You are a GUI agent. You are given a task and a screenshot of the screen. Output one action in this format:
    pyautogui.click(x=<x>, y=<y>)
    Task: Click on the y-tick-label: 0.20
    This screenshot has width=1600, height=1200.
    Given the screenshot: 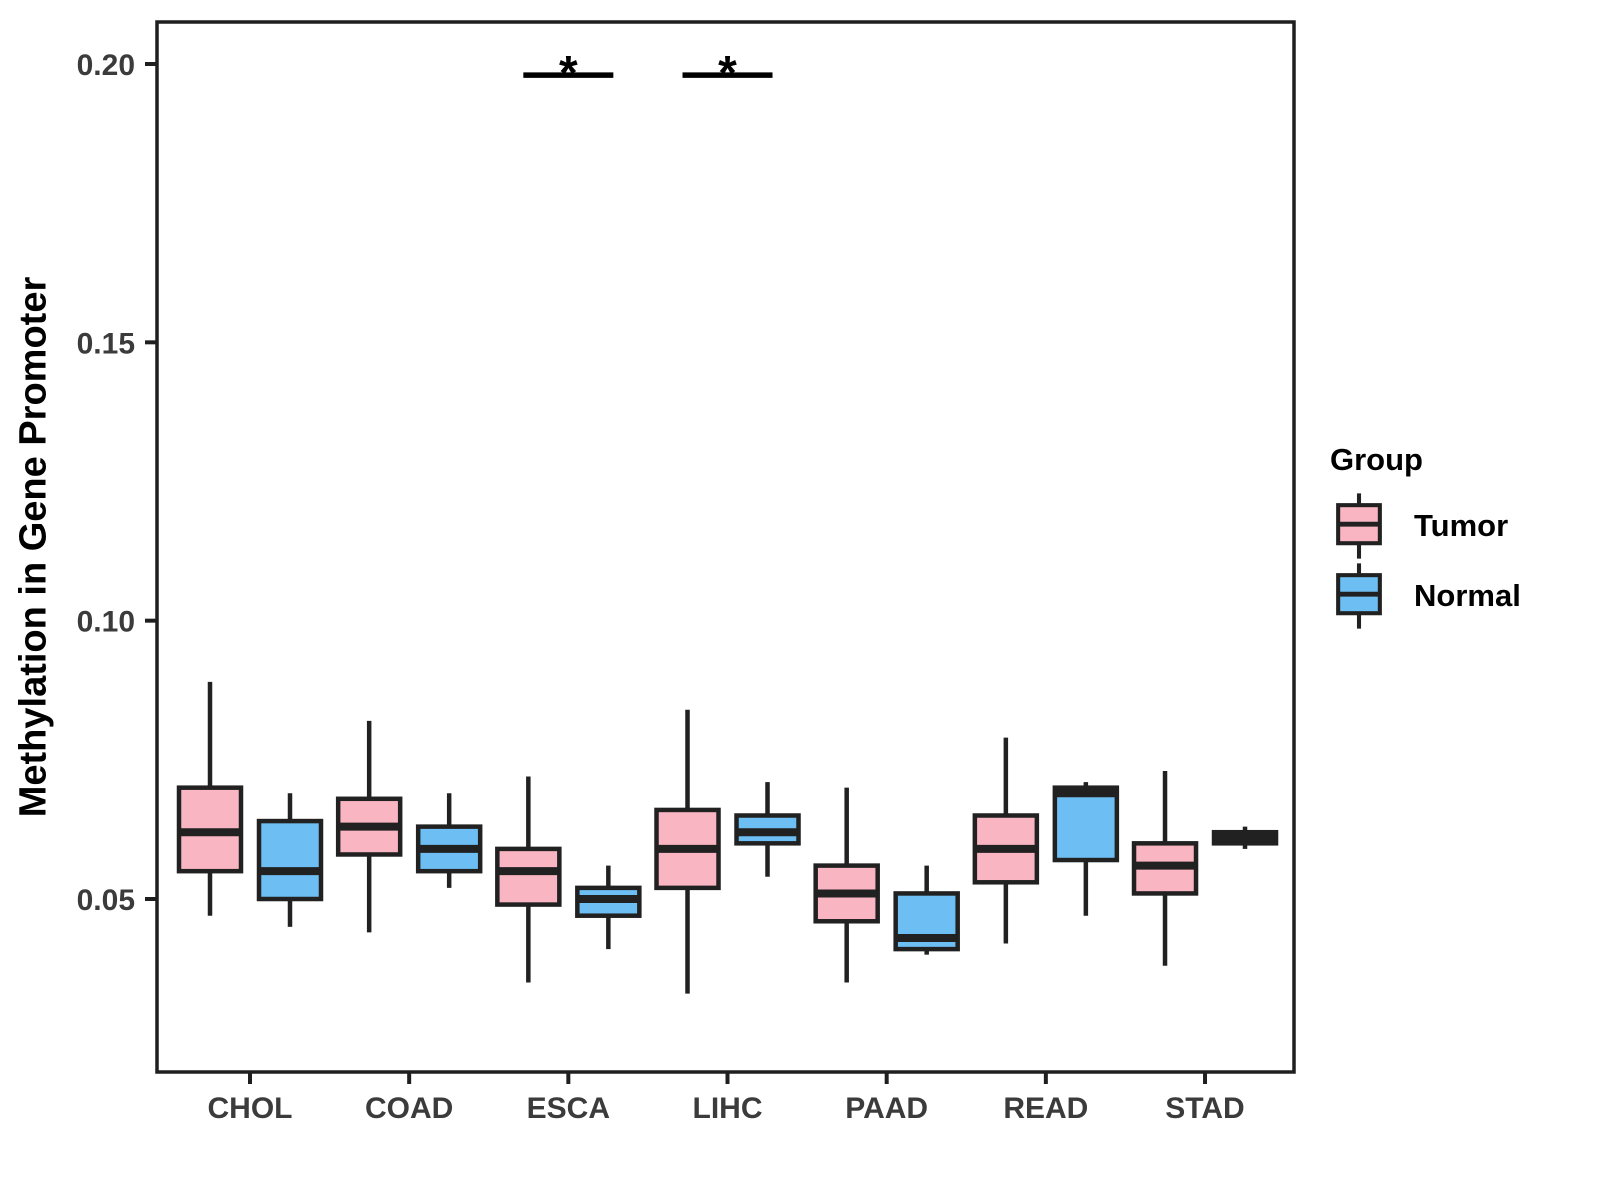 What is the action you would take?
    pyautogui.click(x=106, y=65)
    